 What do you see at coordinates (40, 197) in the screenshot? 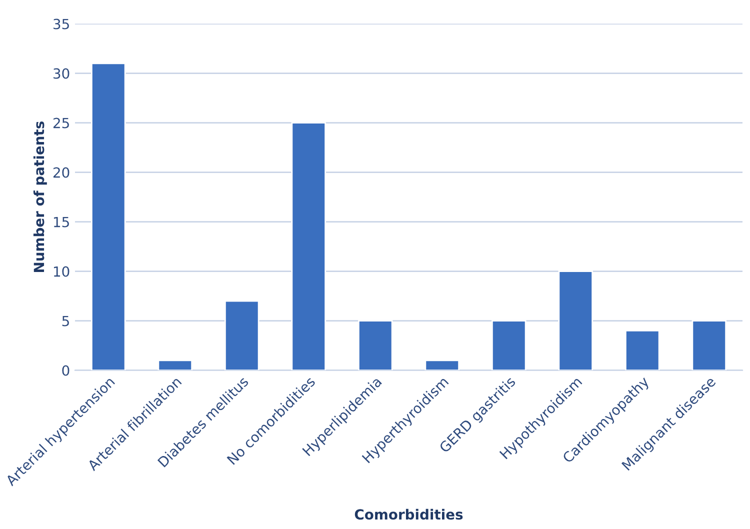
I see `y-axis-title: Number of patients` at bounding box center [40, 197].